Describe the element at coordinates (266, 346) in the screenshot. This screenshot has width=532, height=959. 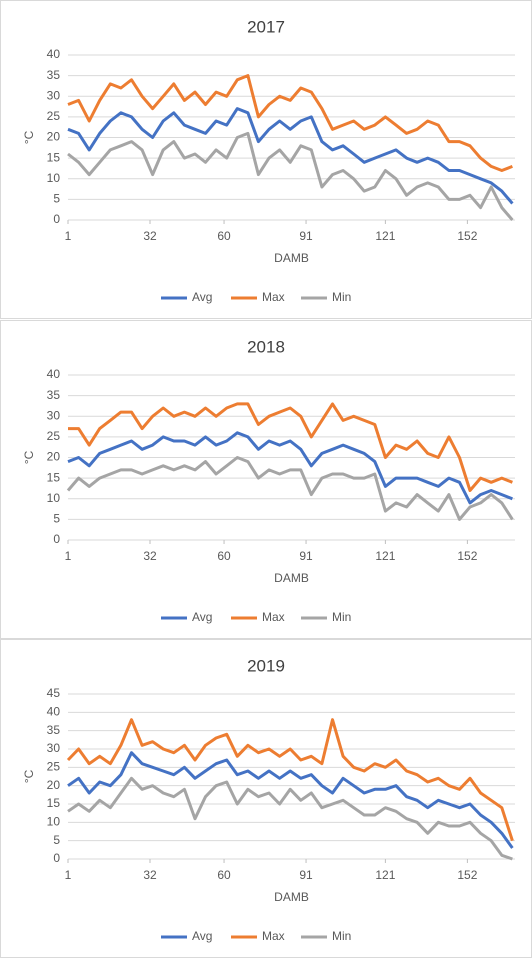
I see `chart-title: 2018` at that location.